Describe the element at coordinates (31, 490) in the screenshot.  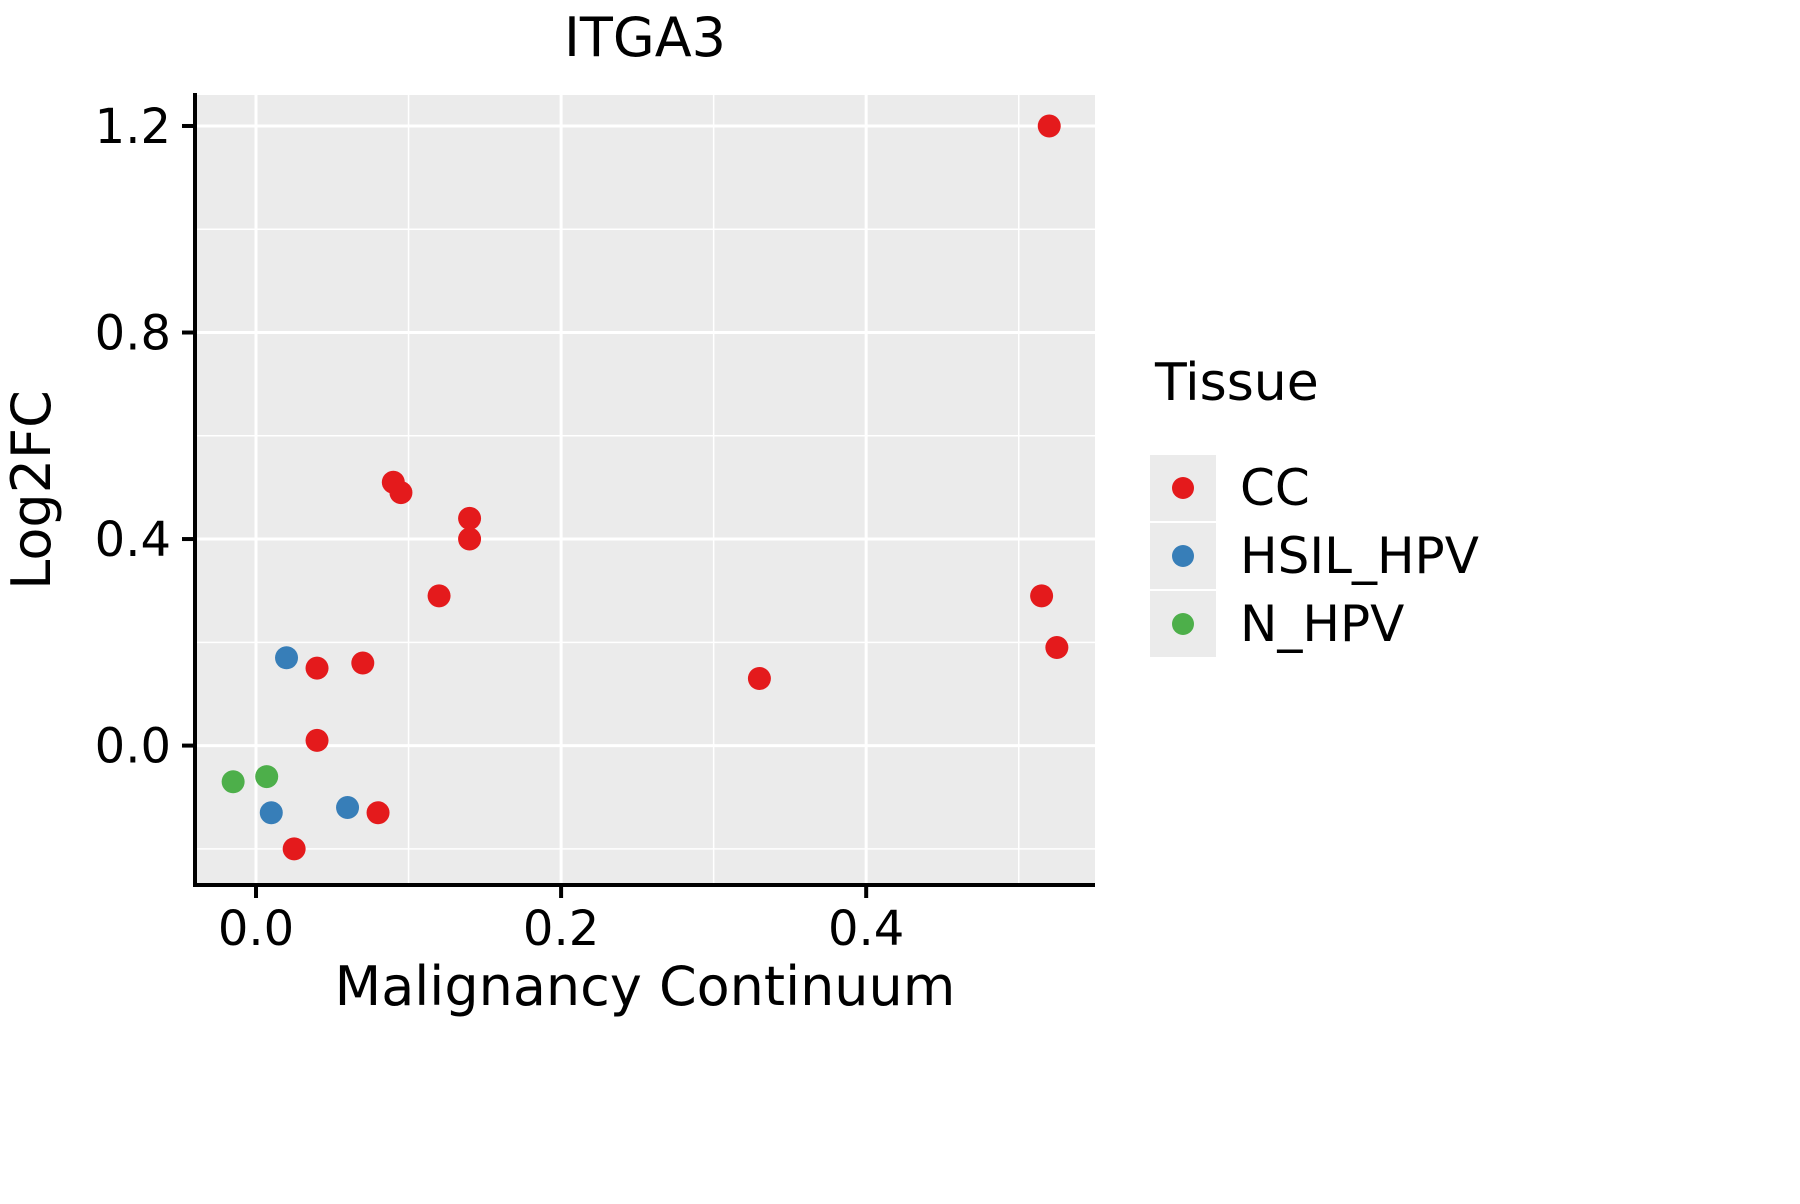
I see `y-axis-title: Log2FC` at that location.